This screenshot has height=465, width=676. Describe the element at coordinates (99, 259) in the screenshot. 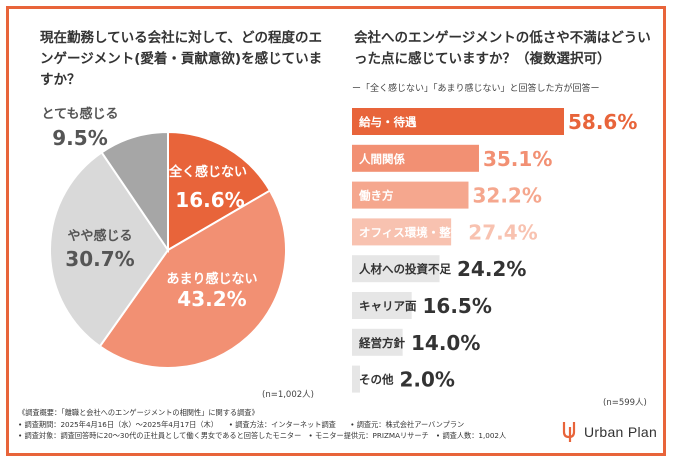

I see `pie-value-label: 30.7%` at that location.